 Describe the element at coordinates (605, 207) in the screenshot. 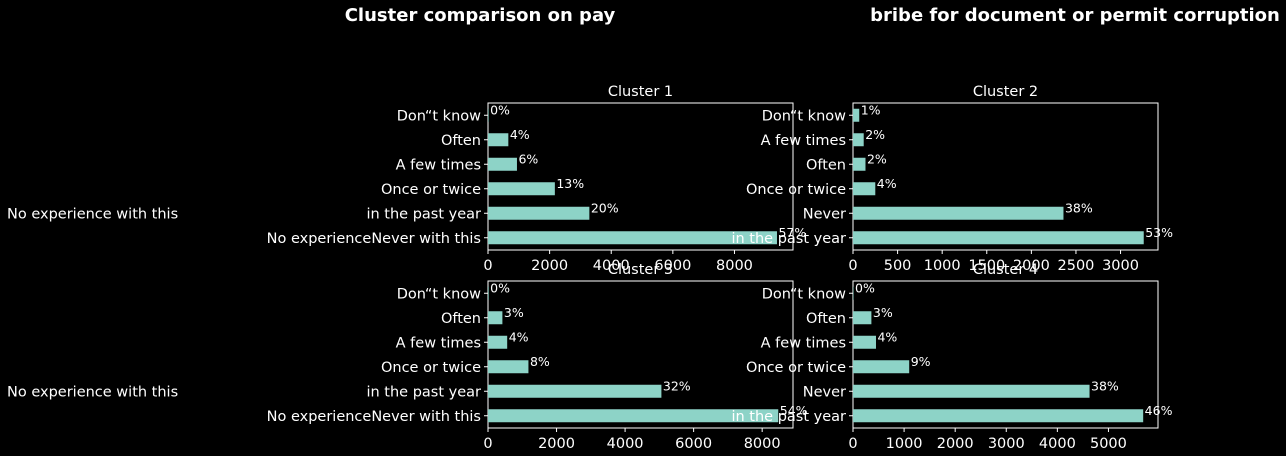

I see `data-label: 20%` at that location.